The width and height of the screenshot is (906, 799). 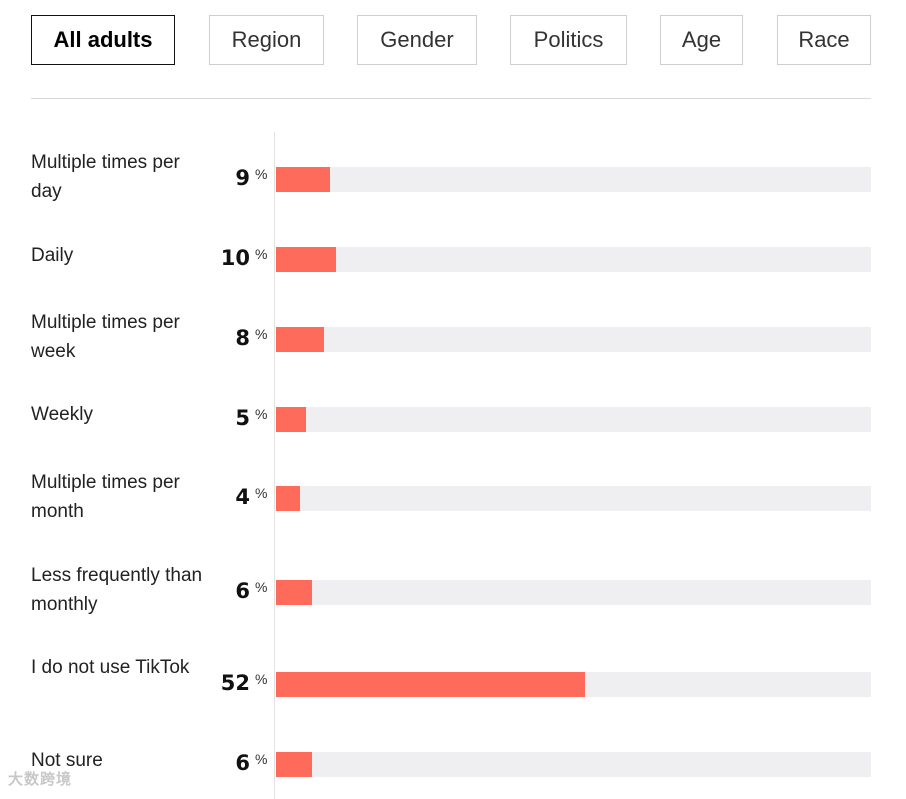 What do you see at coordinates (242, 497) in the screenshot?
I see `value-label-multiple-times-per-month: 4` at bounding box center [242, 497].